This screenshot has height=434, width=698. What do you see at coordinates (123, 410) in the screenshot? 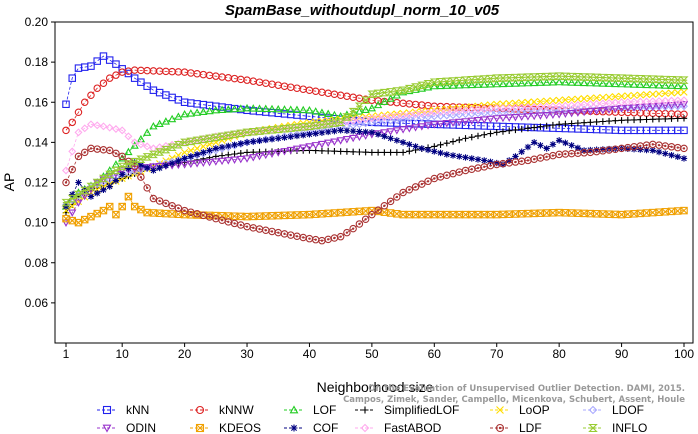
I see `legend-item-knn: kNN` at bounding box center [123, 410].